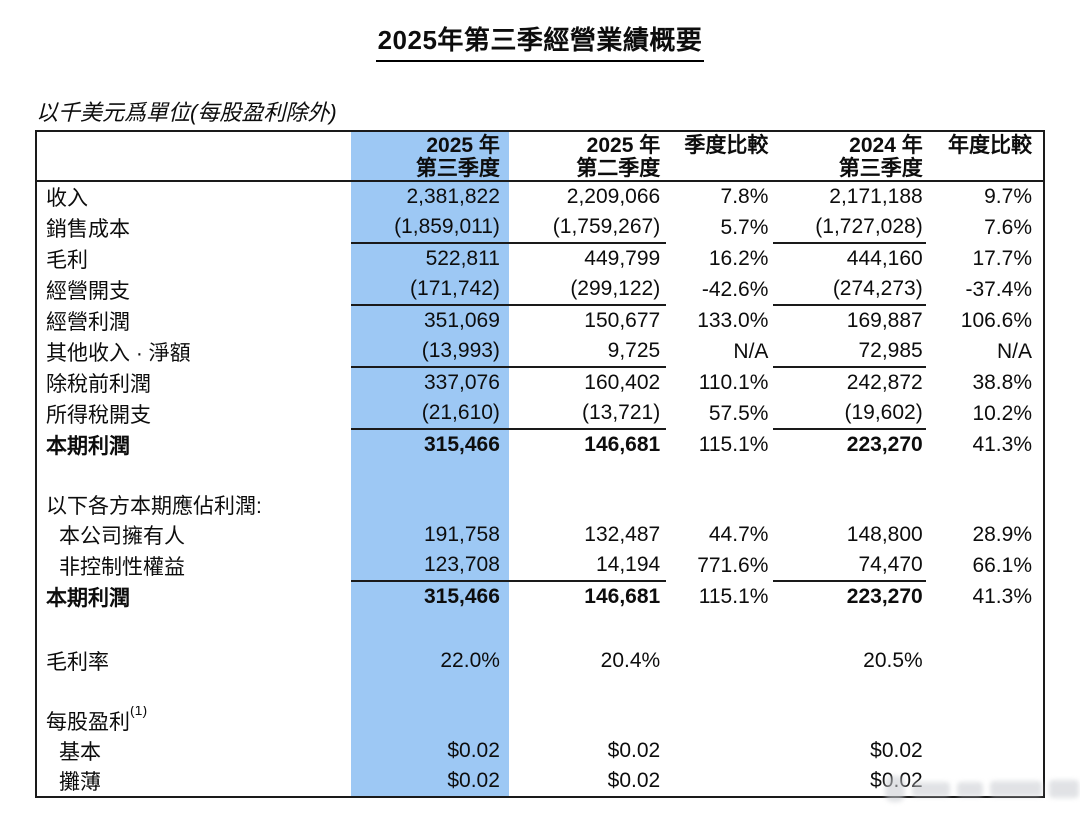 The height and width of the screenshot is (829, 1080). I want to click on cell: 28.9%, so click(1002, 534).